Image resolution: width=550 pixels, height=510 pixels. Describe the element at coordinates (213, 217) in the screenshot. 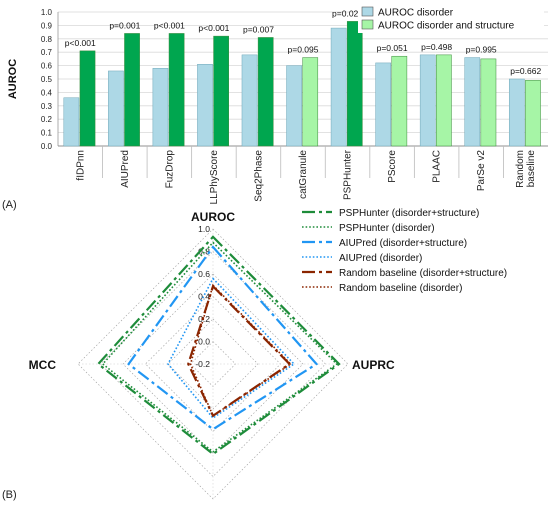

I see `radar-axis-label: AUROC` at that location.